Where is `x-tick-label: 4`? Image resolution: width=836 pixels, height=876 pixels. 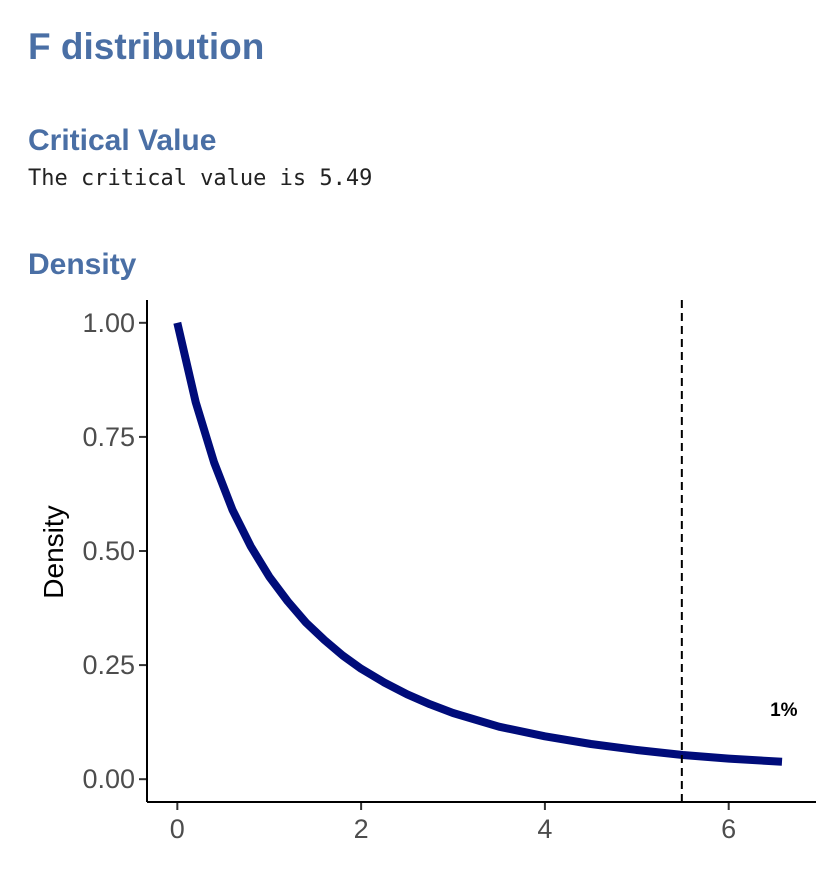
x-tick-label: 4 is located at coordinates (544, 829).